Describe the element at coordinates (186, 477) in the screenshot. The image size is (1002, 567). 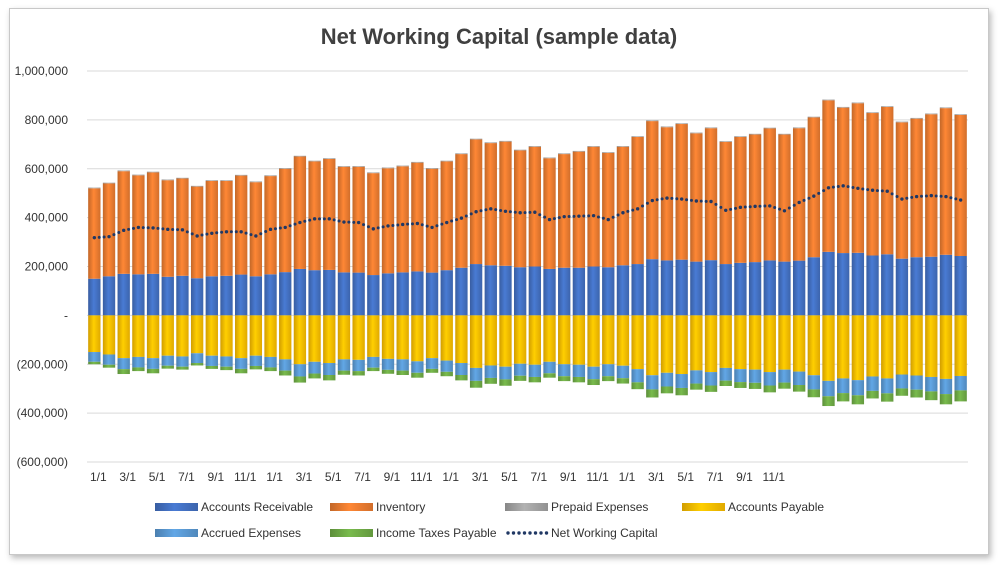
I see `x-tick-label: 7/1` at that location.